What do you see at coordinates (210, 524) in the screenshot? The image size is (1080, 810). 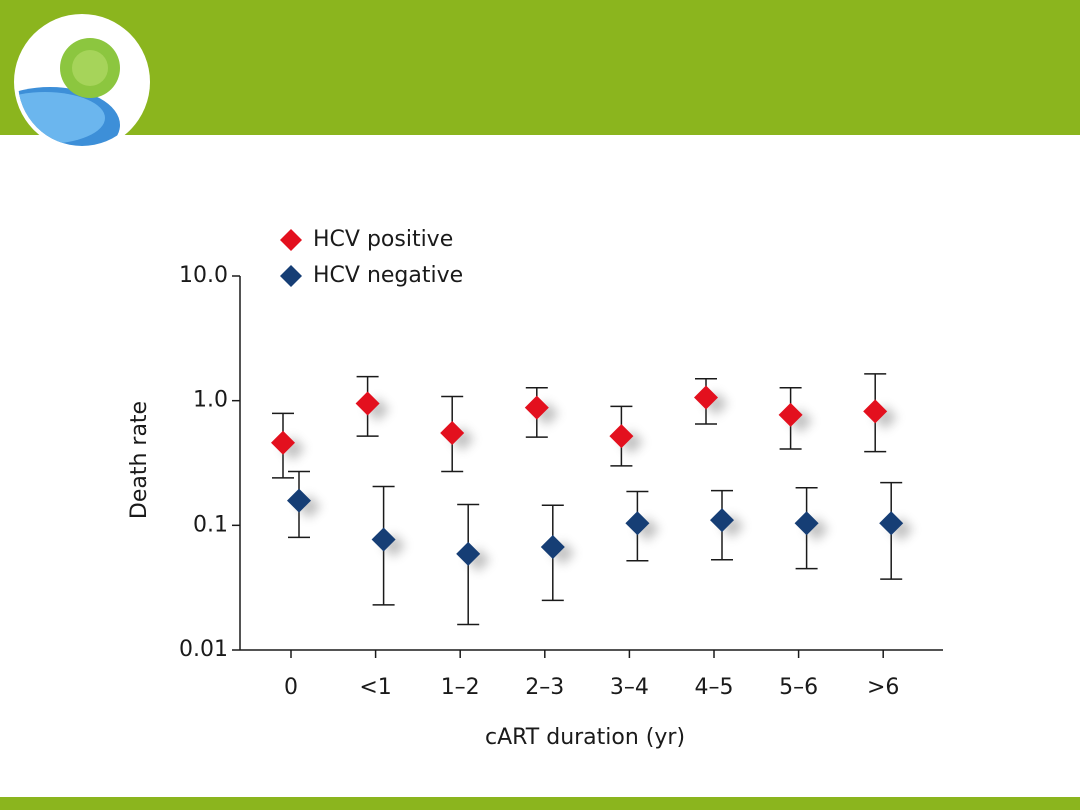 I see `y-tick-label: 0.1` at bounding box center [210, 524].